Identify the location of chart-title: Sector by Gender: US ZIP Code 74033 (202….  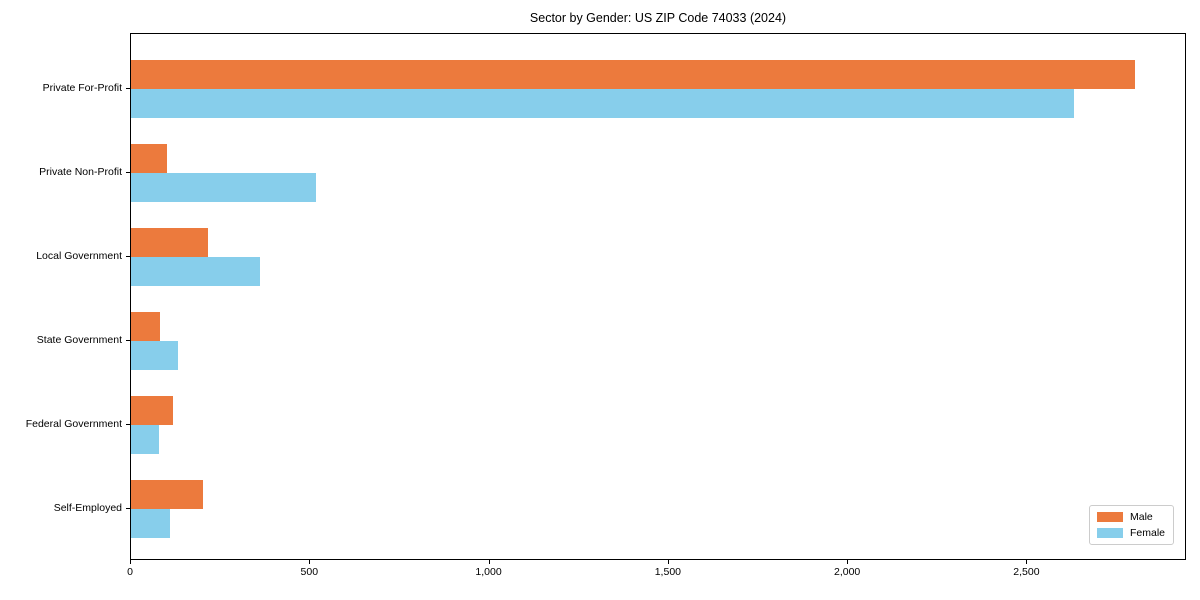
(658, 18).